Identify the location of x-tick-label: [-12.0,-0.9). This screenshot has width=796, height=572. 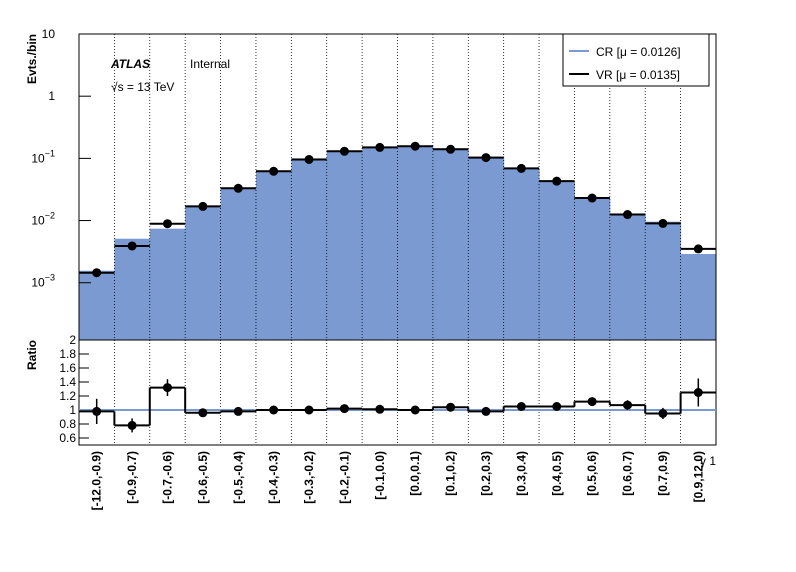
(97, 480).